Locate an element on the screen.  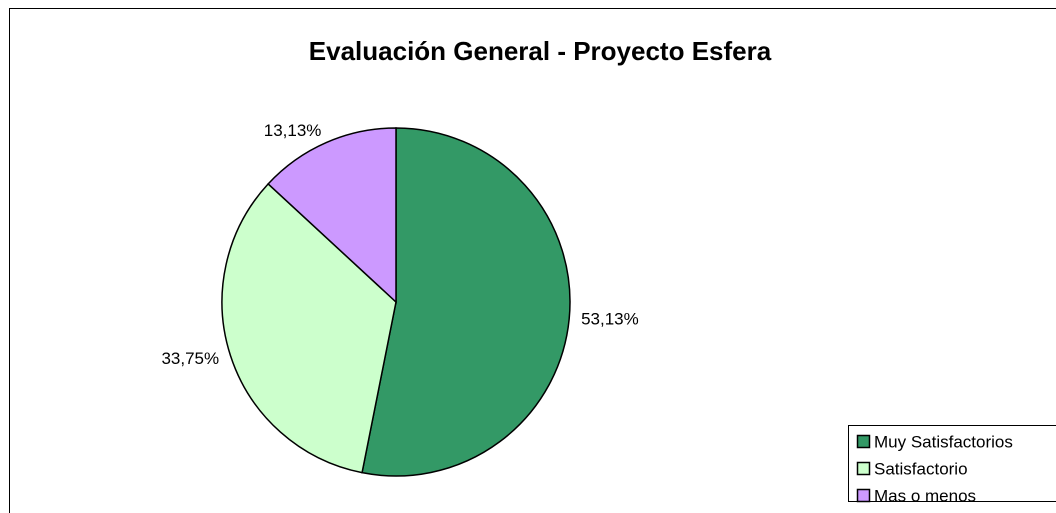
chart-title: Evaluación General - Proyecto Esfera is located at coordinates (540, 51).